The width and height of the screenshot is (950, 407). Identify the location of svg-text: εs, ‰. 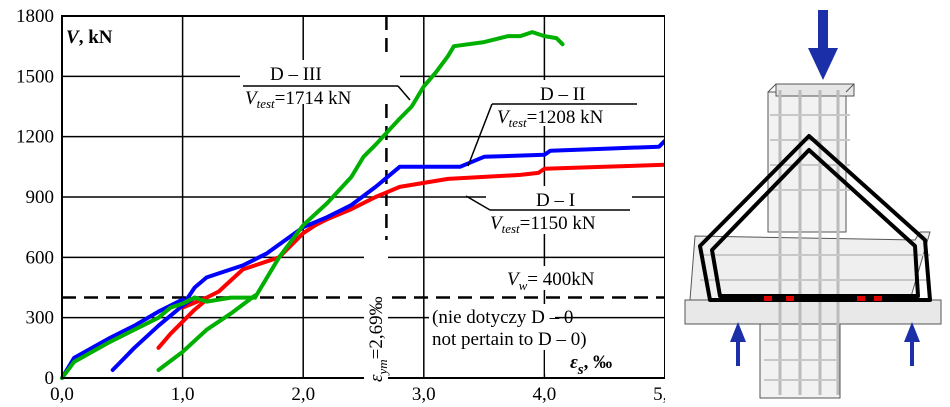
(591, 365).